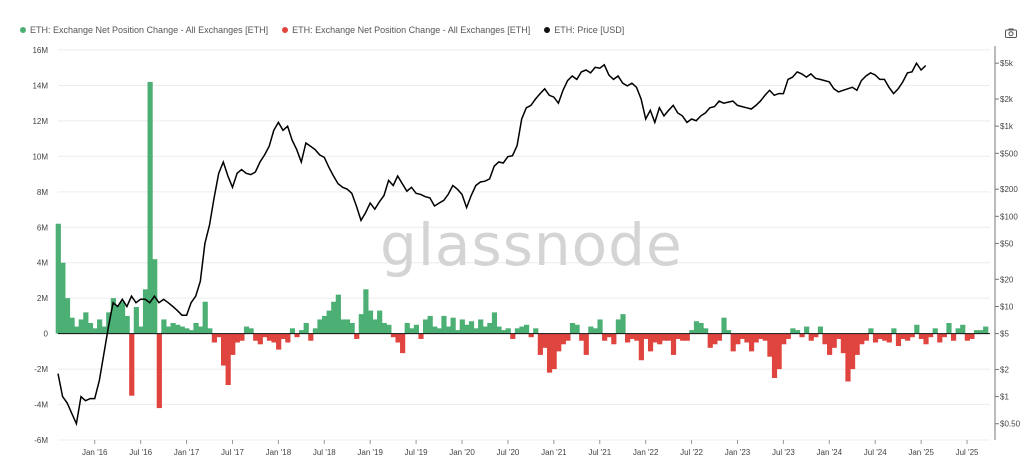 Image resolution: width=1024 pixels, height=467 pixels. I want to click on left-tick-label-10: -4M, so click(41, 405).